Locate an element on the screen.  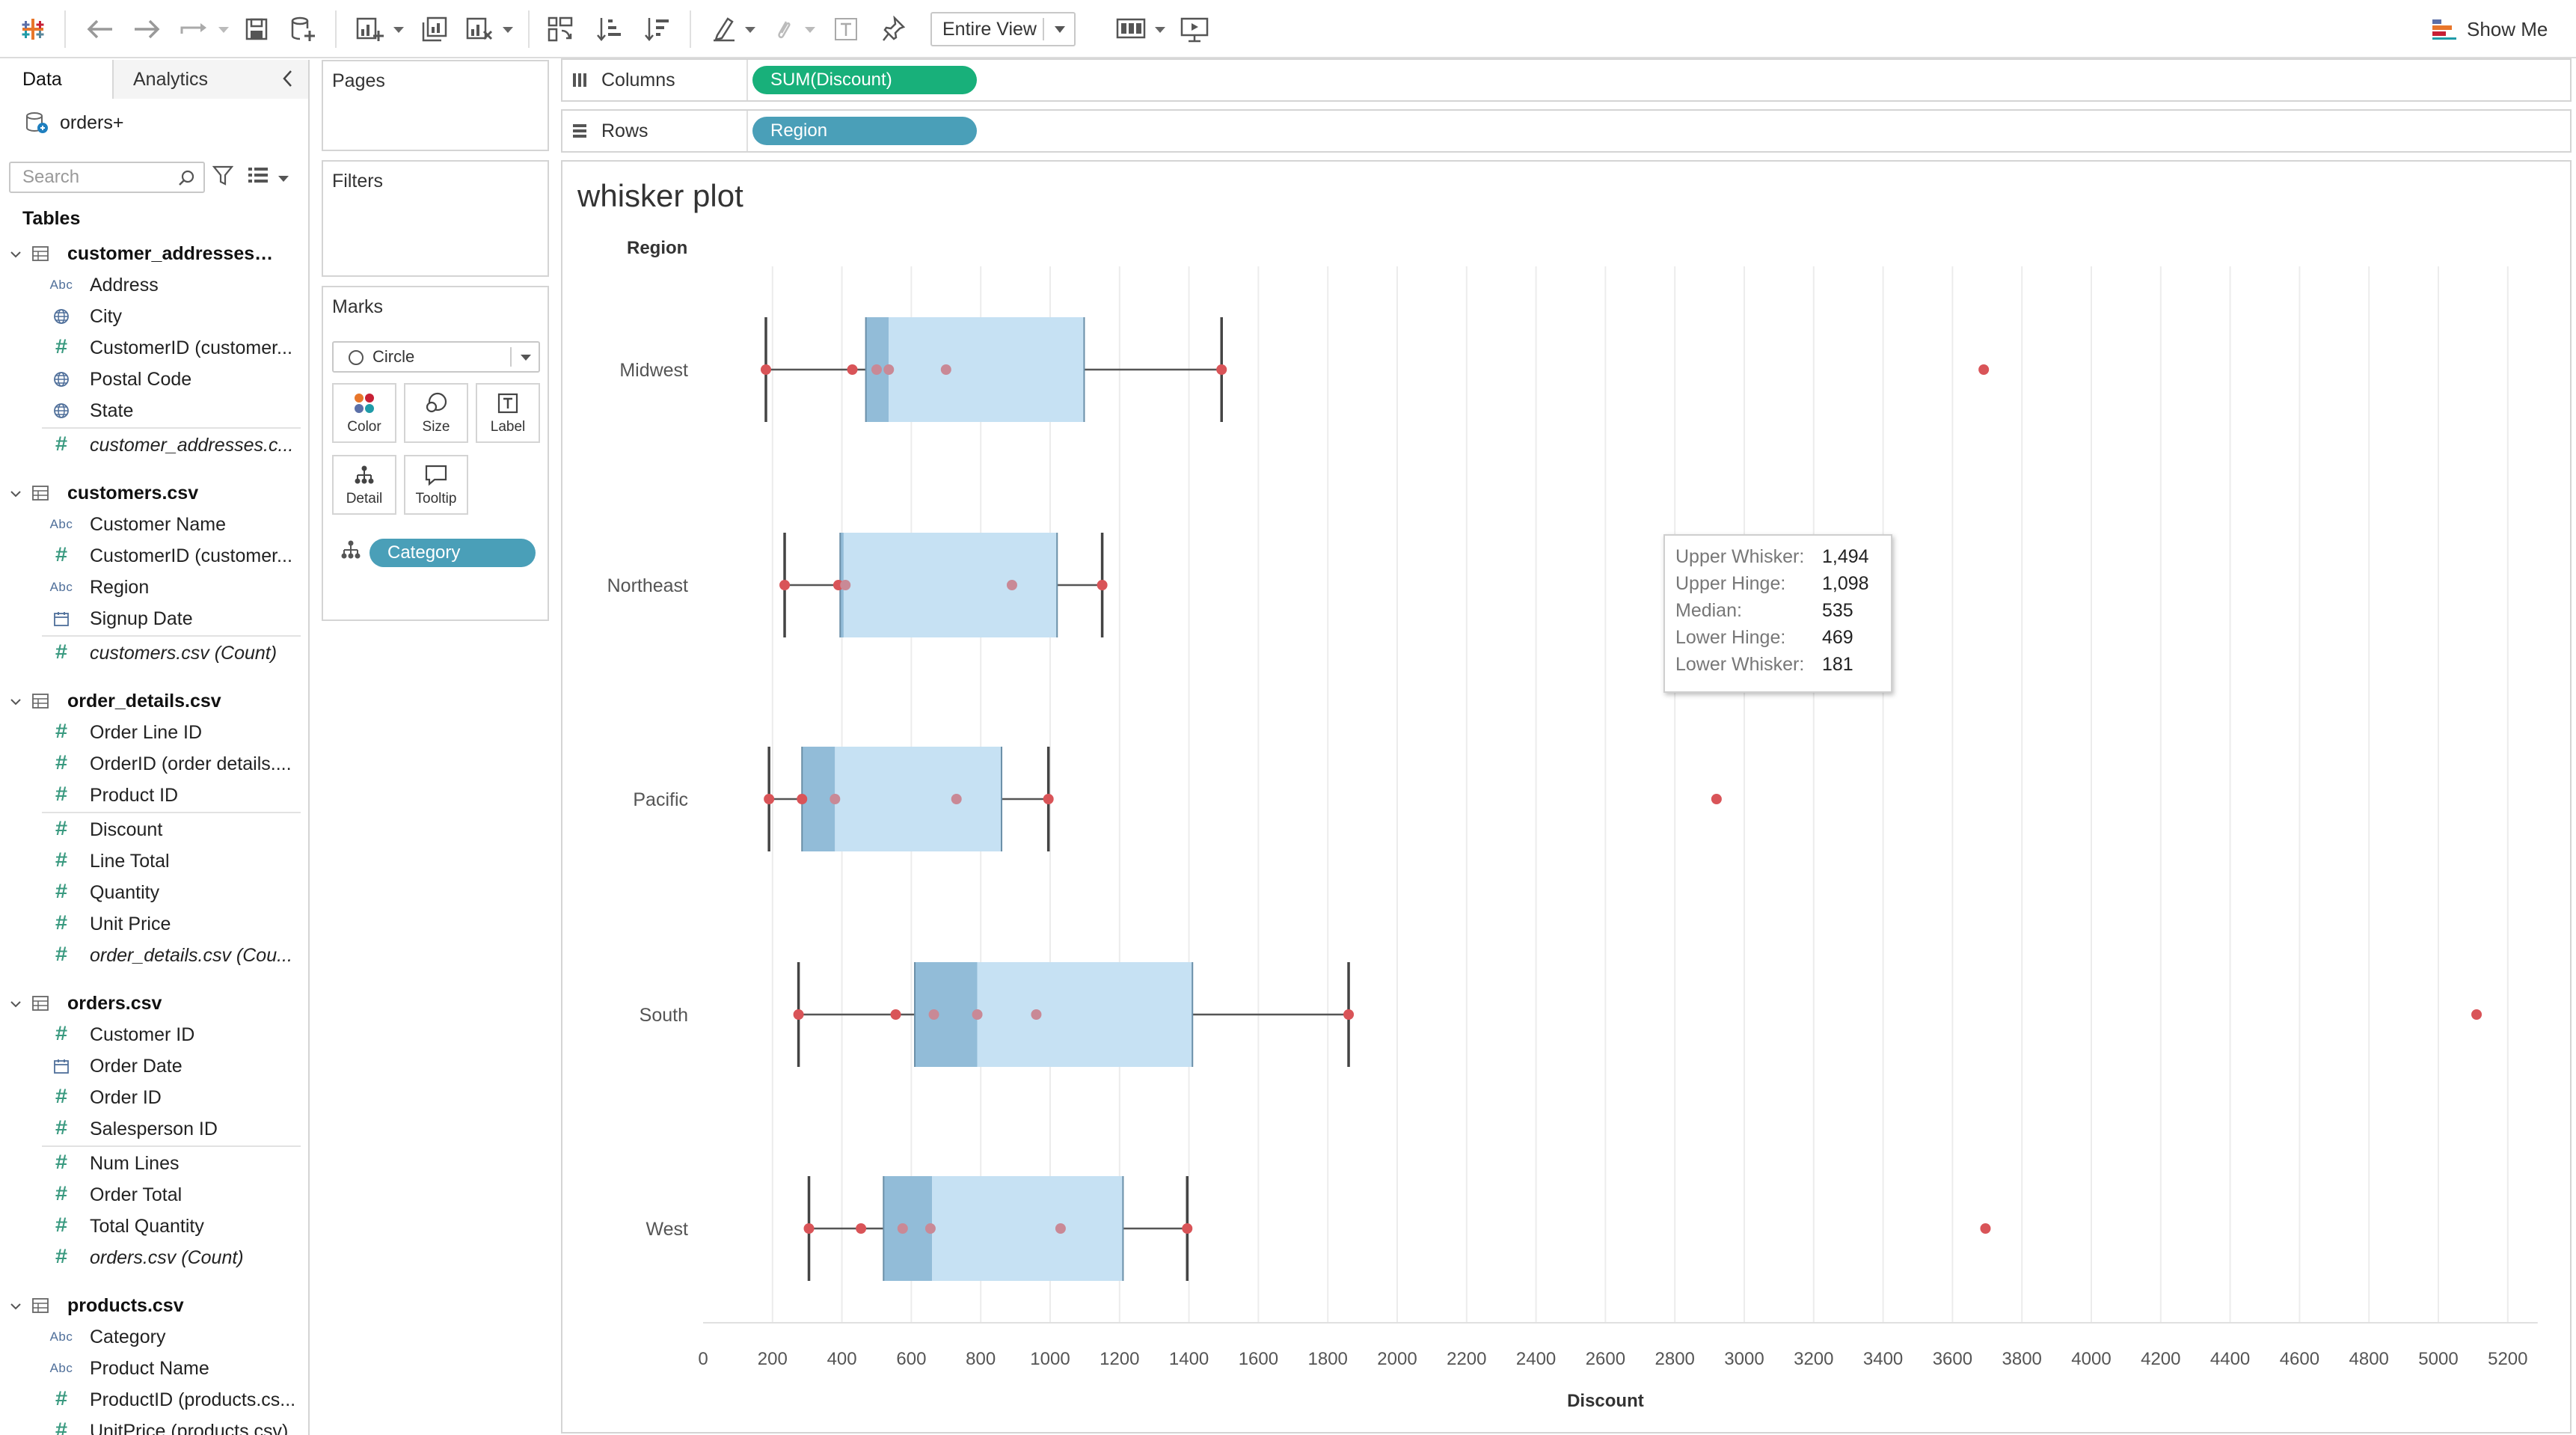
swap-rows-columns-icon is located at coordinates (560, 29).